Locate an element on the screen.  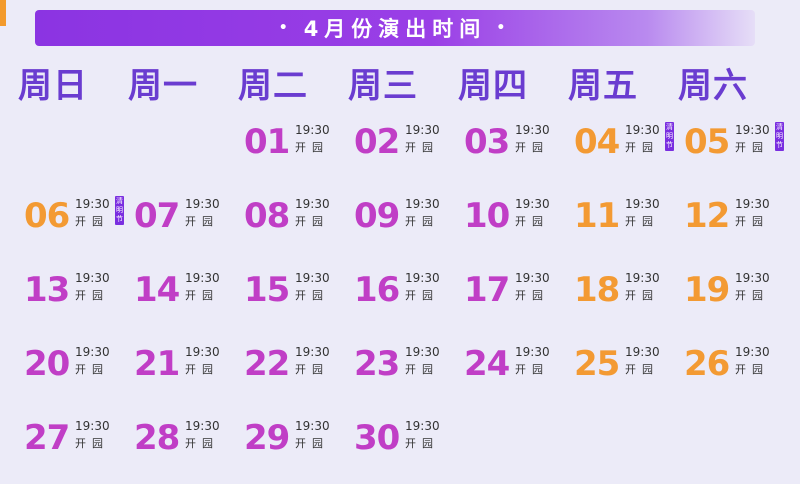
calendar-day-cell: 10 19:30 开园 is located at coordinates (510, 225).